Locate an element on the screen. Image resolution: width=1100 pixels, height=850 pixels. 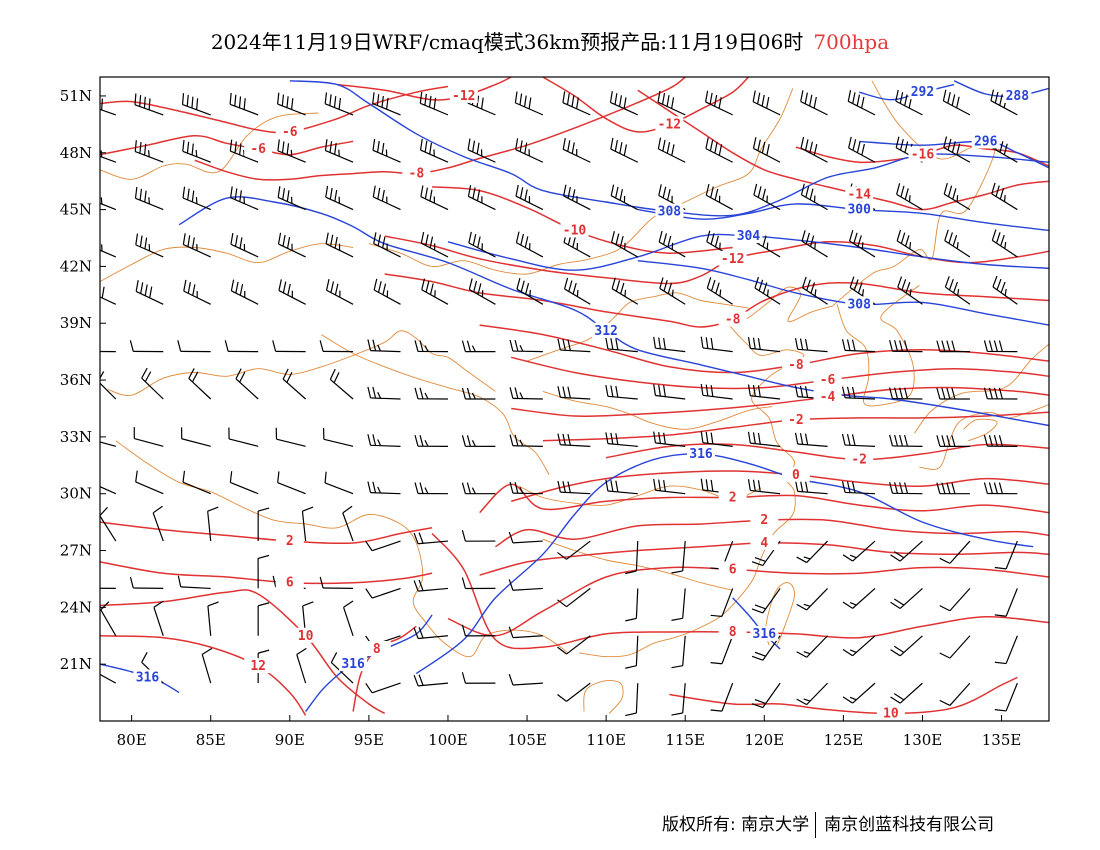
y-tick-label: 36N is located at coordinates (76, 380).